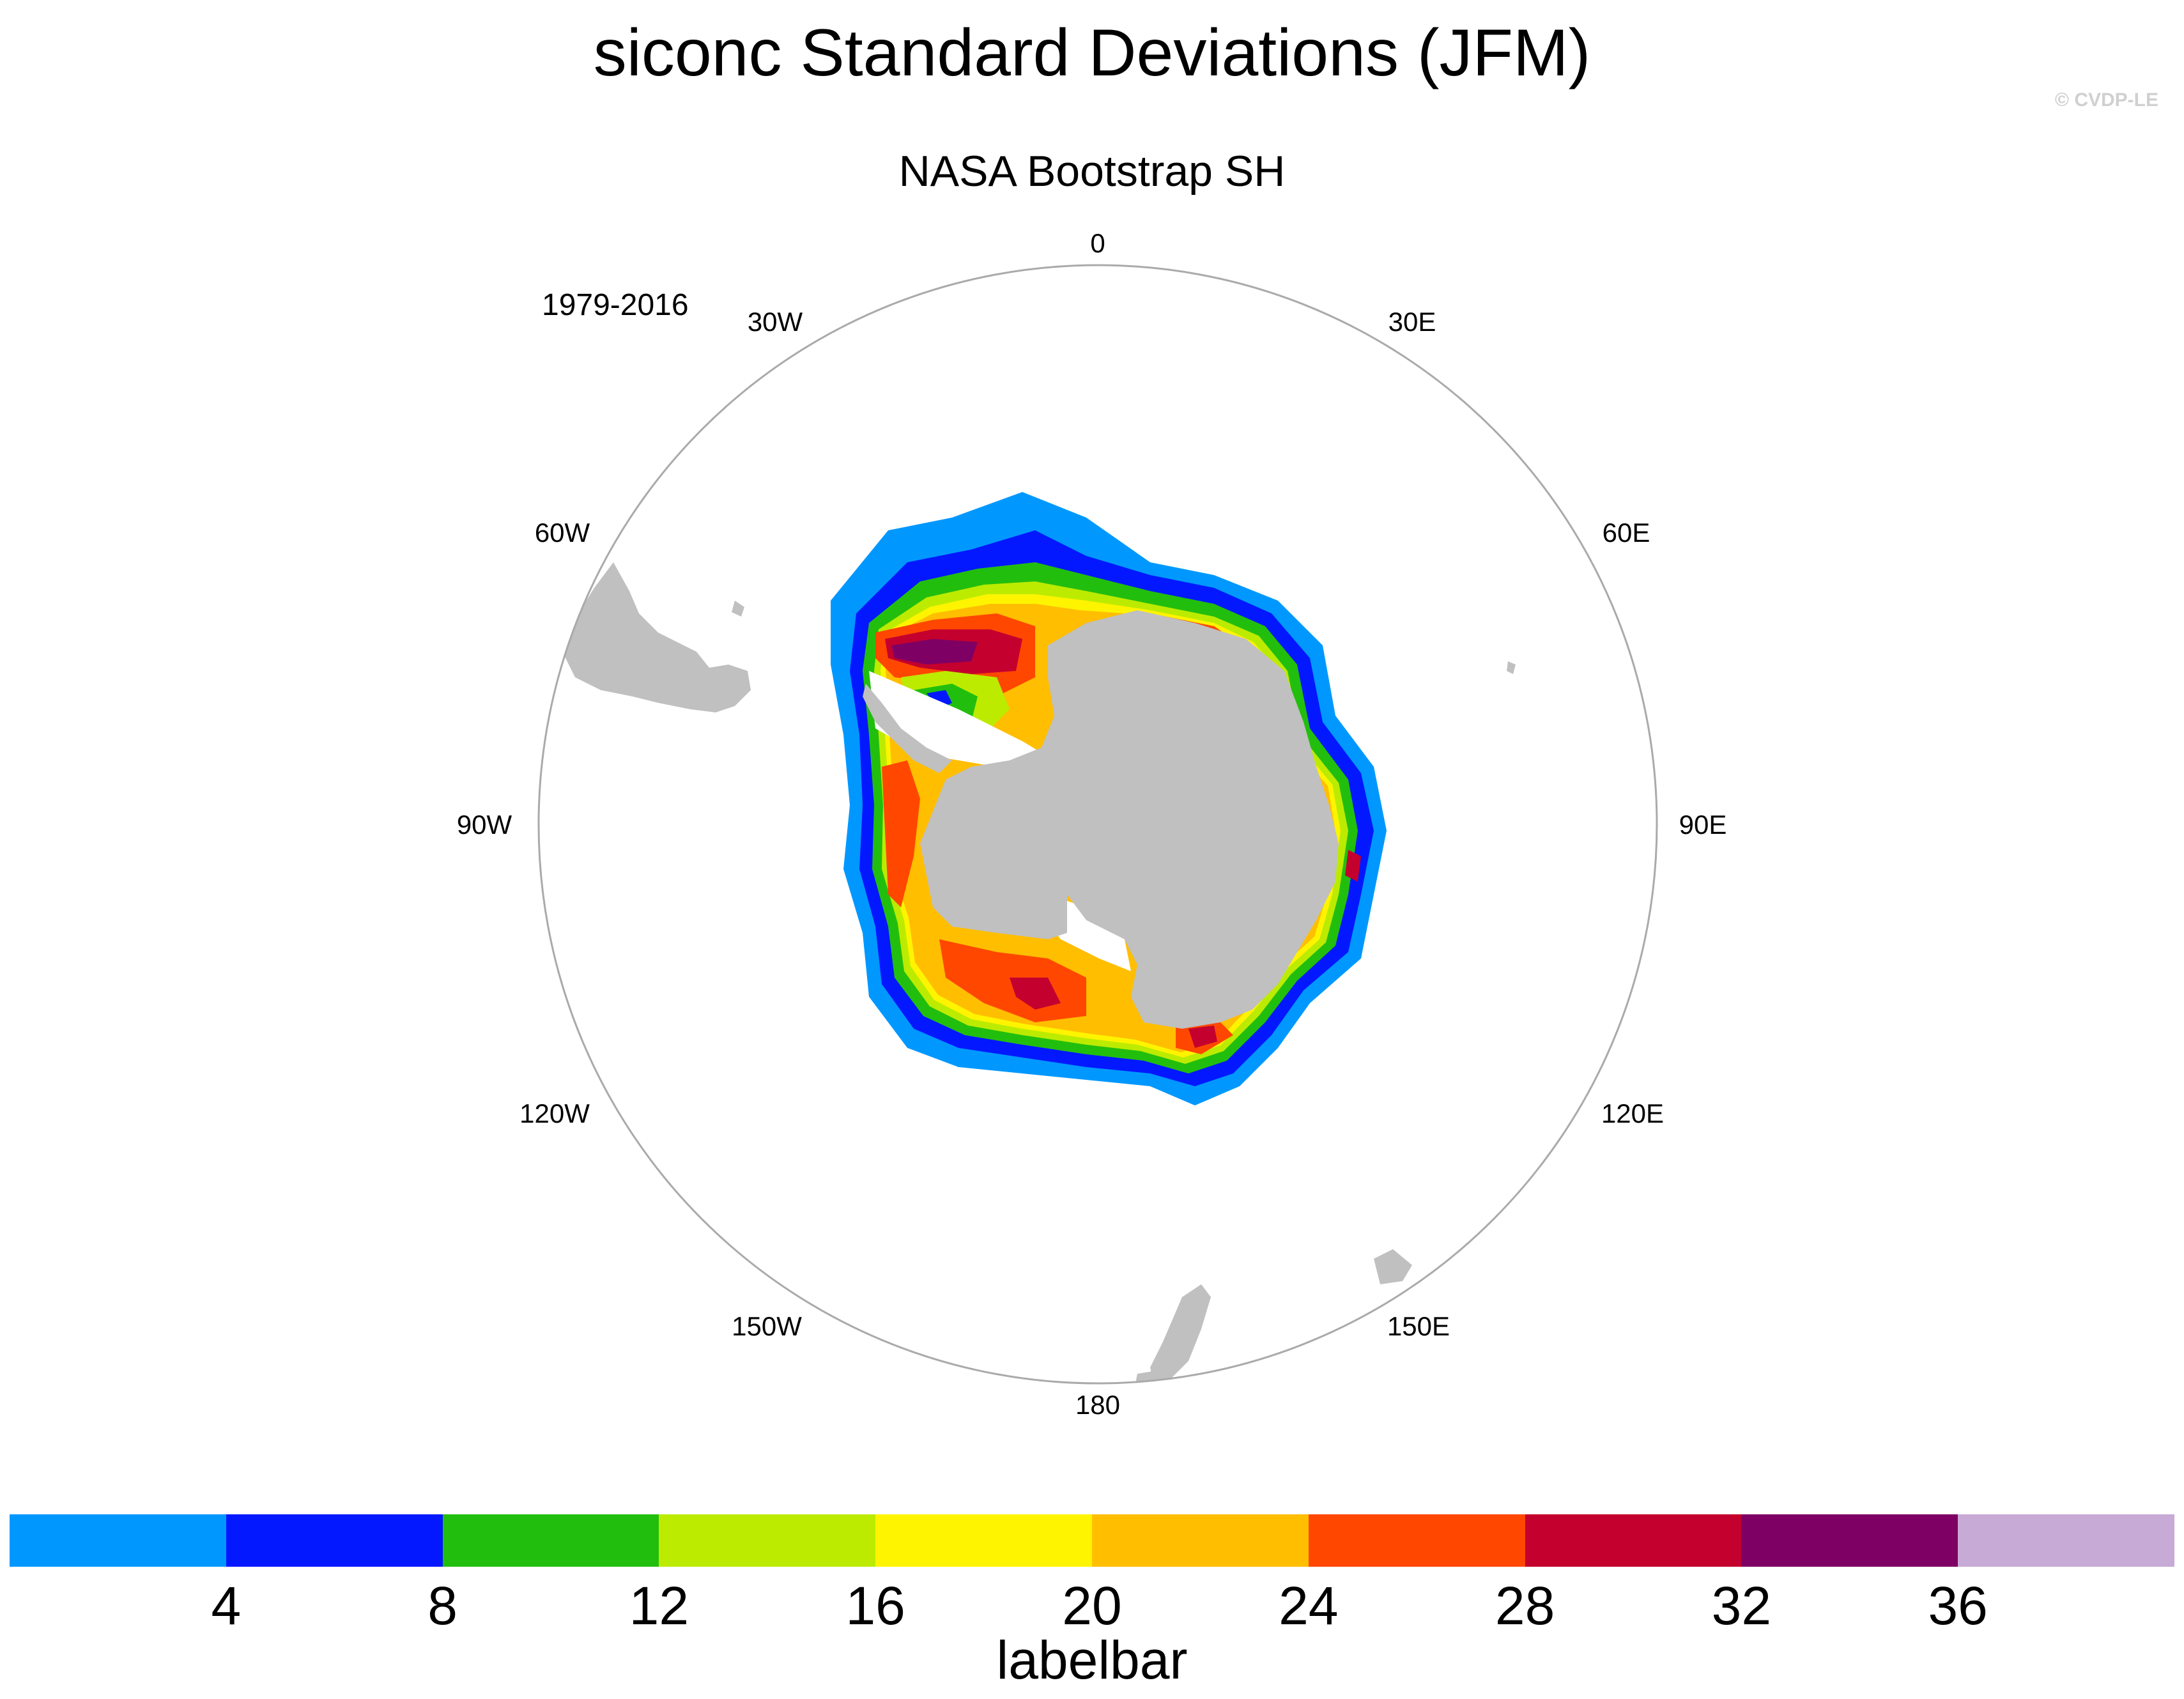  What do you see at coordinates (226, 1606) in the screenshot?
I see `colorbar-tick-label: 4` at bounding box center [226, 1606].